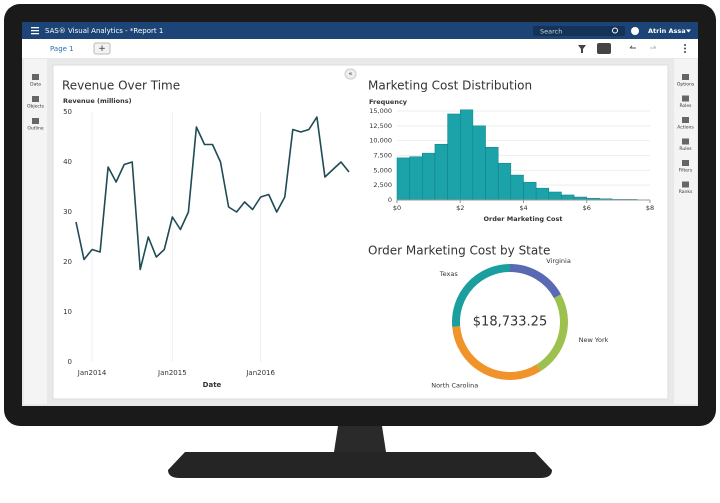 The image size is (720, 503). Describe the element at coordinates (380, 141) in the screenshot. I see `y-tick-label: 10,000` at that location.